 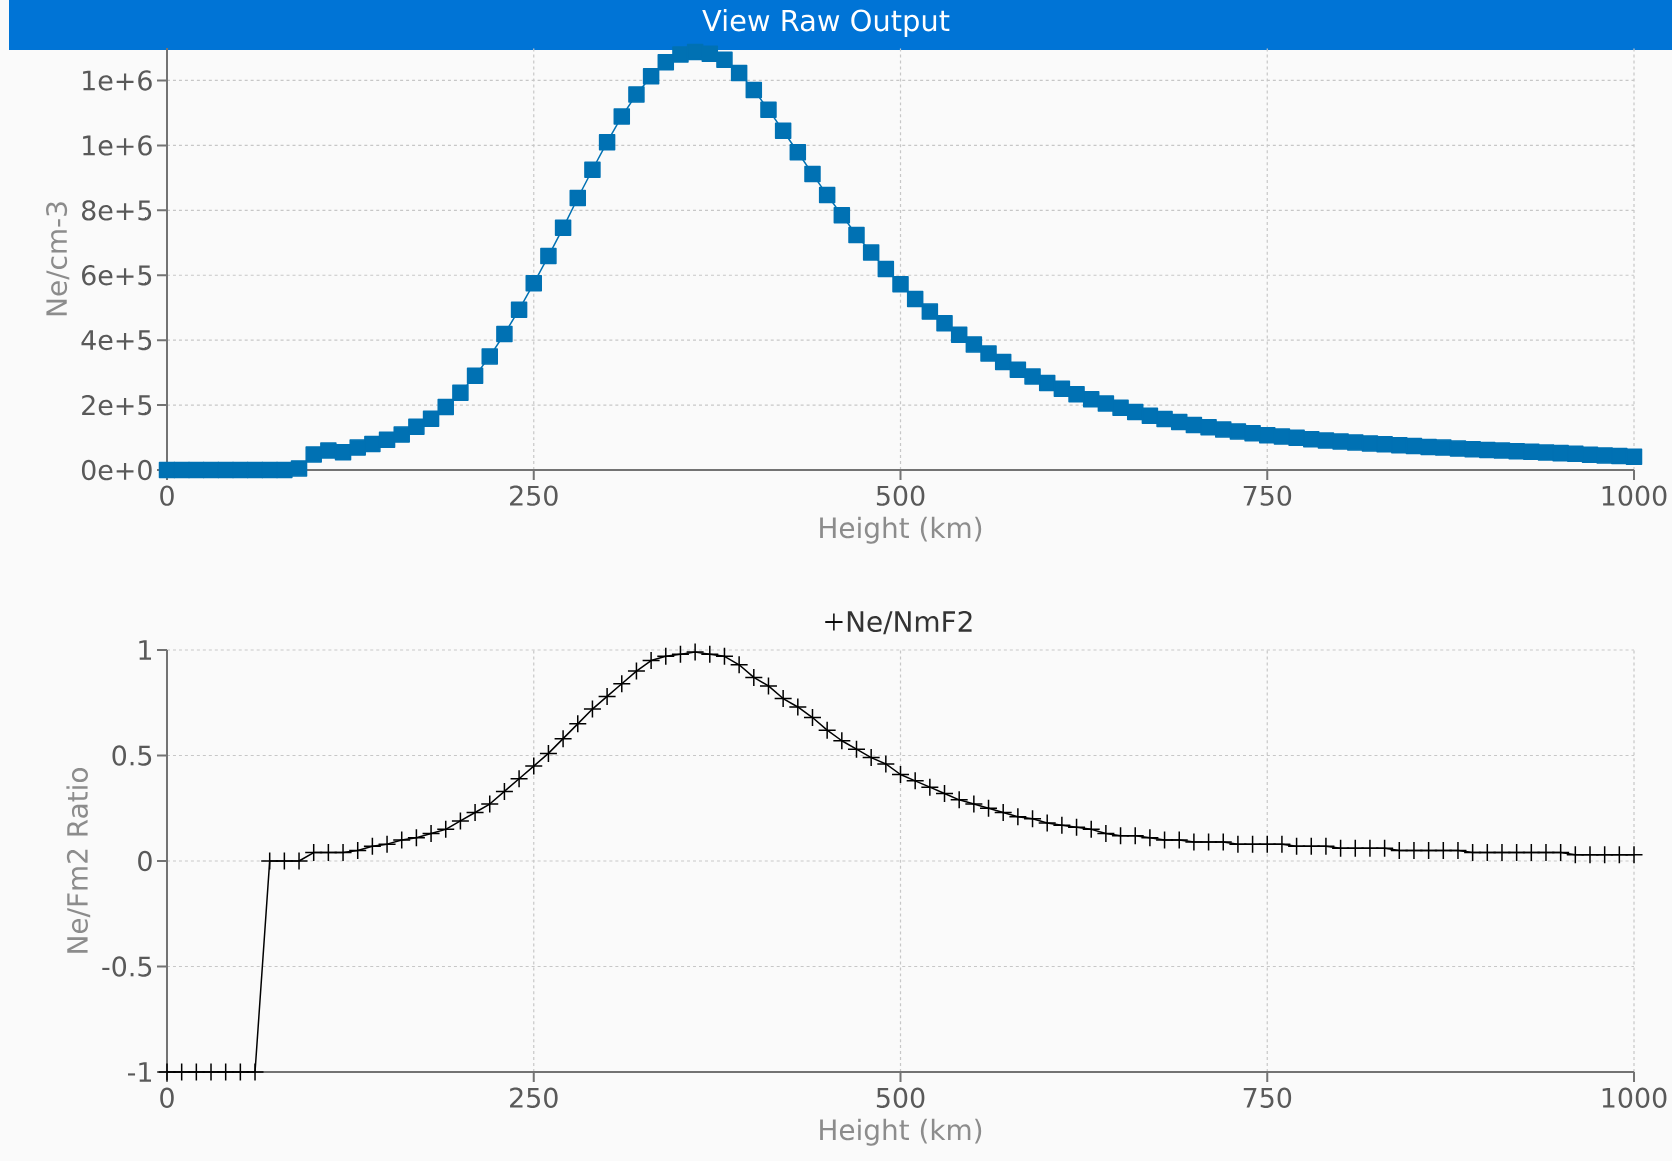 What do you see at coordinates (909, 622) in the screenshot?
I see `legend-label: Ne/NmF2` at bounding box center [909, 622].